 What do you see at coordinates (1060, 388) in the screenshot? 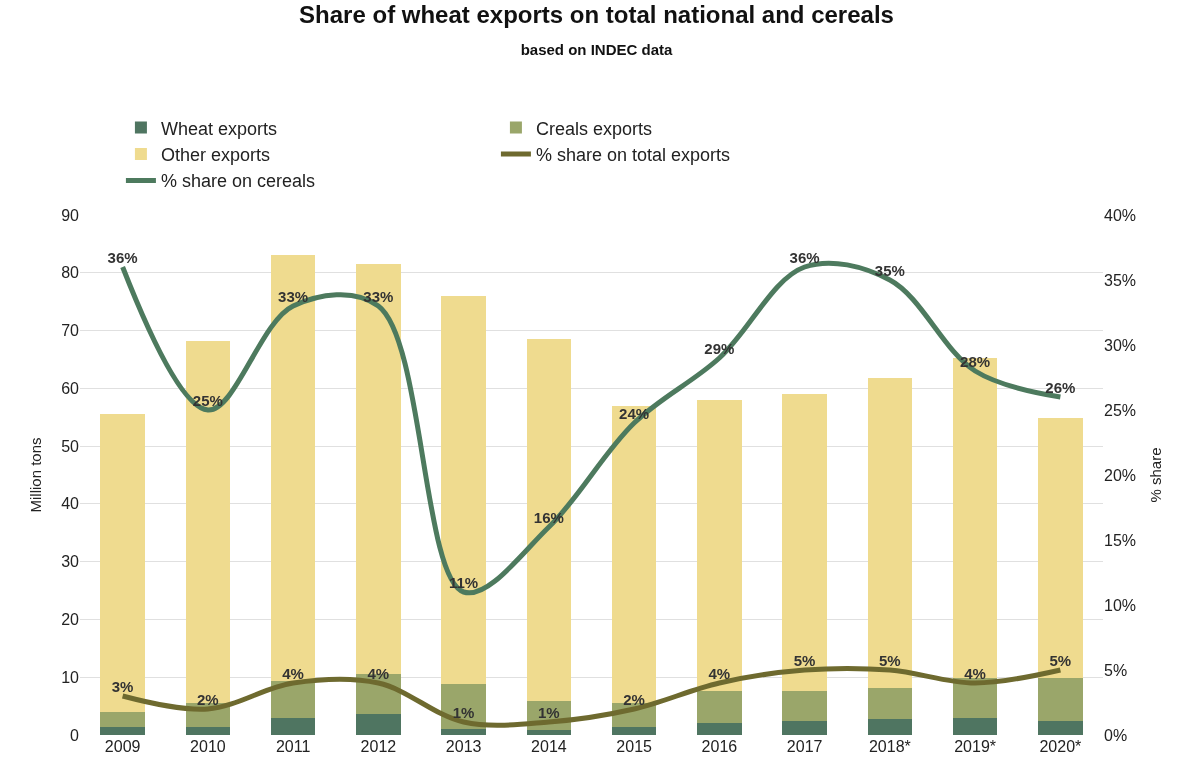
I see `data-label: 26%` at bounding box center [1060, 388].